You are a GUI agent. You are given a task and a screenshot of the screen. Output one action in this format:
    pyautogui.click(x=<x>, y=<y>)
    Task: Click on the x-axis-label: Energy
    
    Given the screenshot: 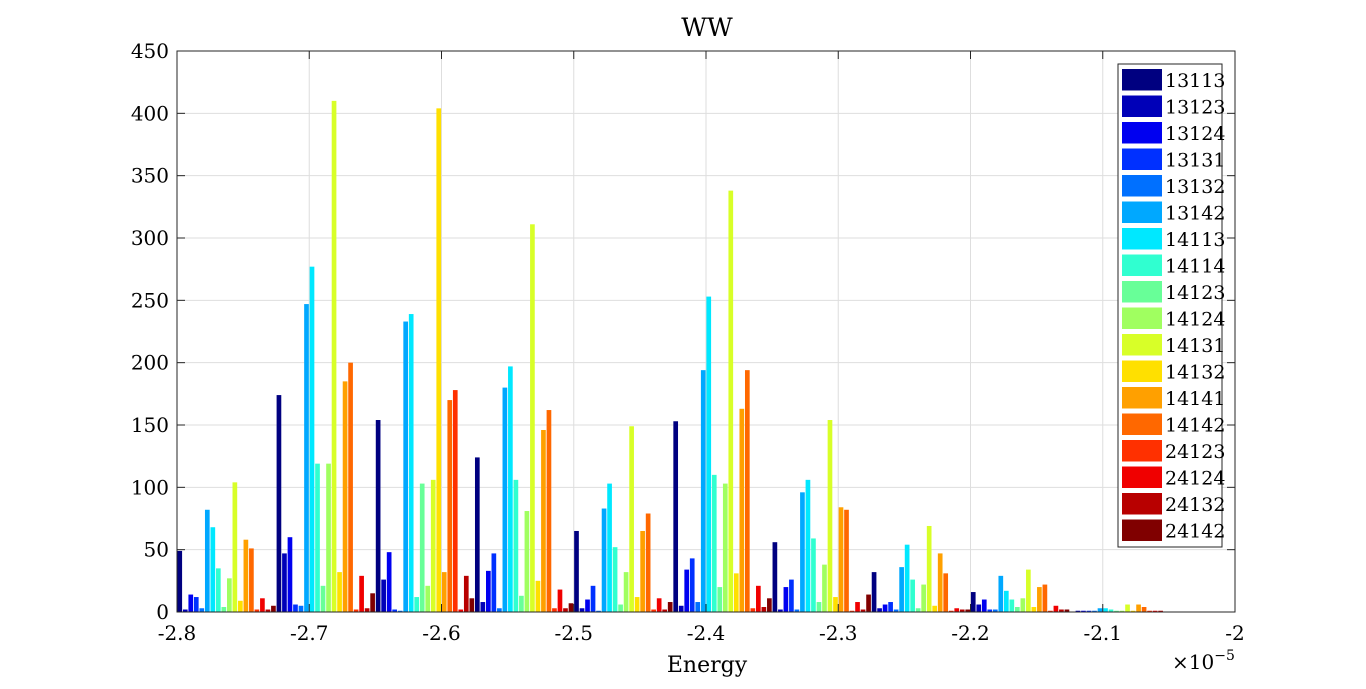 What is the action you would take?
    pyautogui.click(x=707, y=665)
    